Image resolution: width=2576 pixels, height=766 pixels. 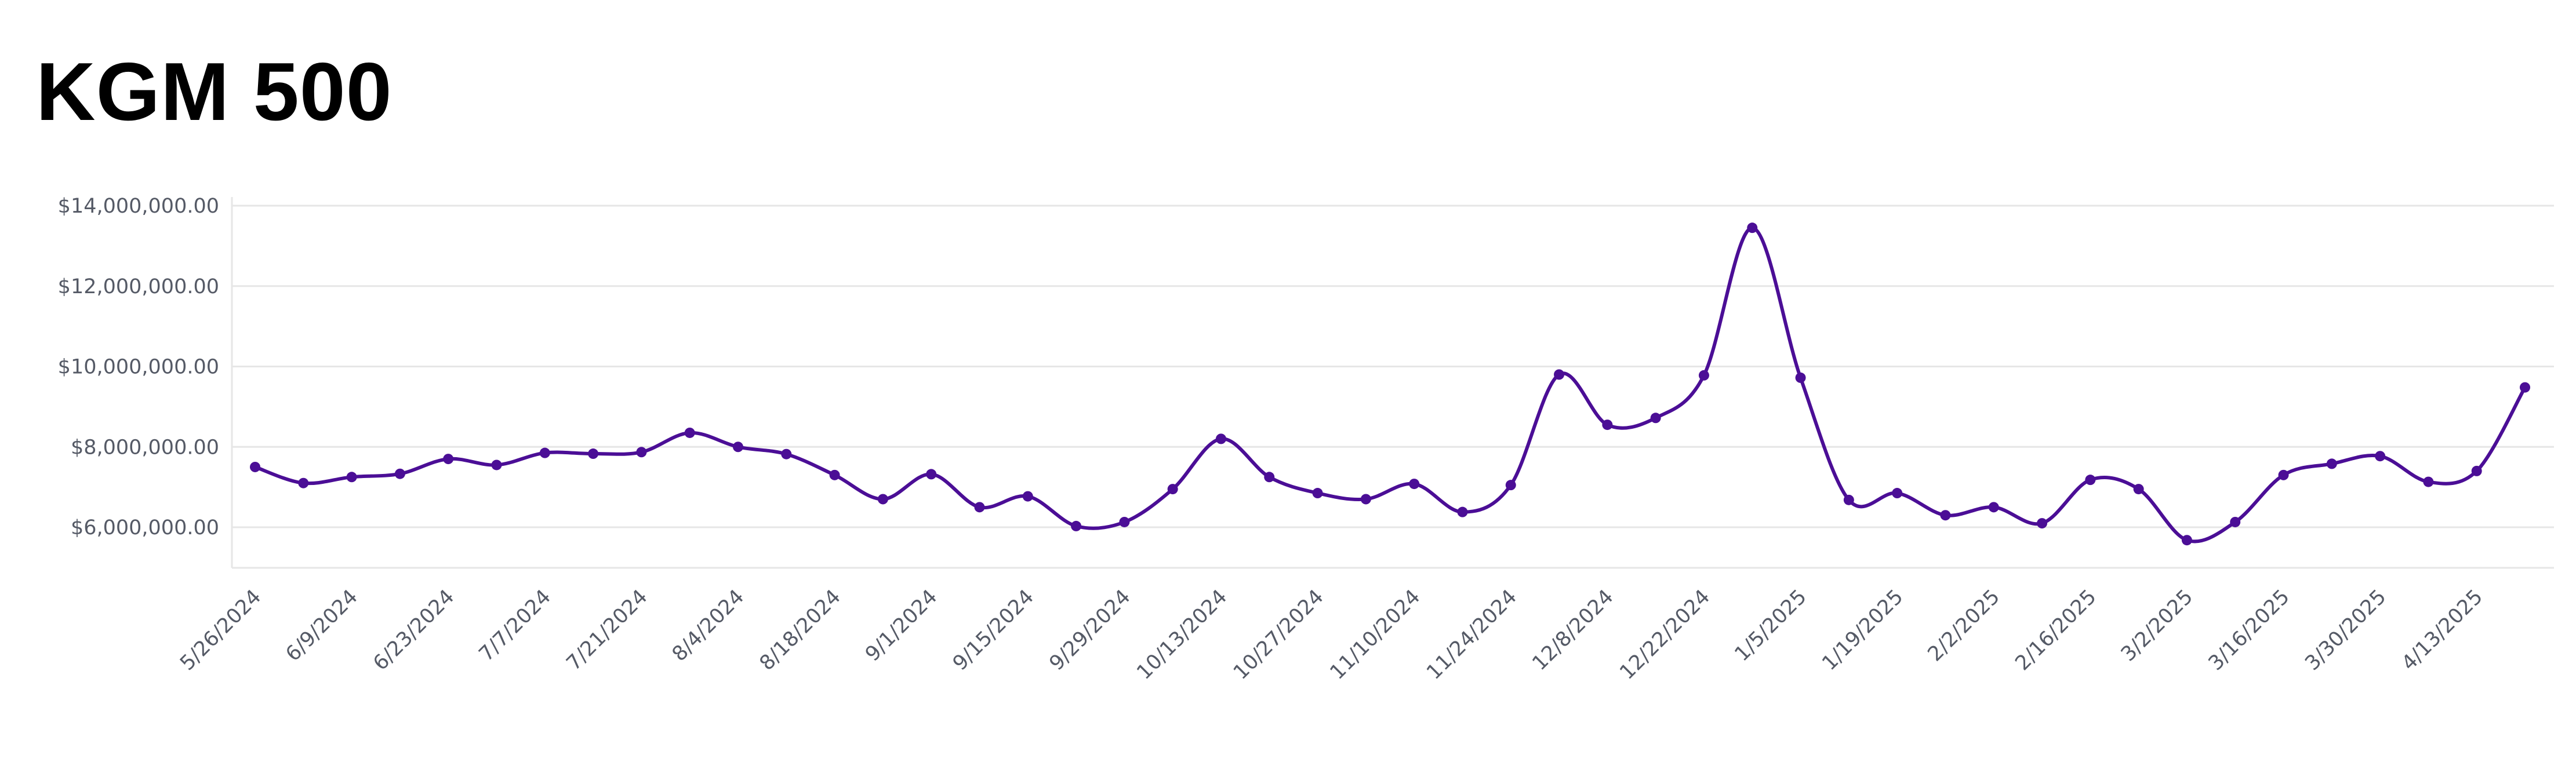 What do you see at coordinates (138, 286) in the screenshot?
I see `y-tick-label: $12,000,000.00` at bounding box center [138, 286].